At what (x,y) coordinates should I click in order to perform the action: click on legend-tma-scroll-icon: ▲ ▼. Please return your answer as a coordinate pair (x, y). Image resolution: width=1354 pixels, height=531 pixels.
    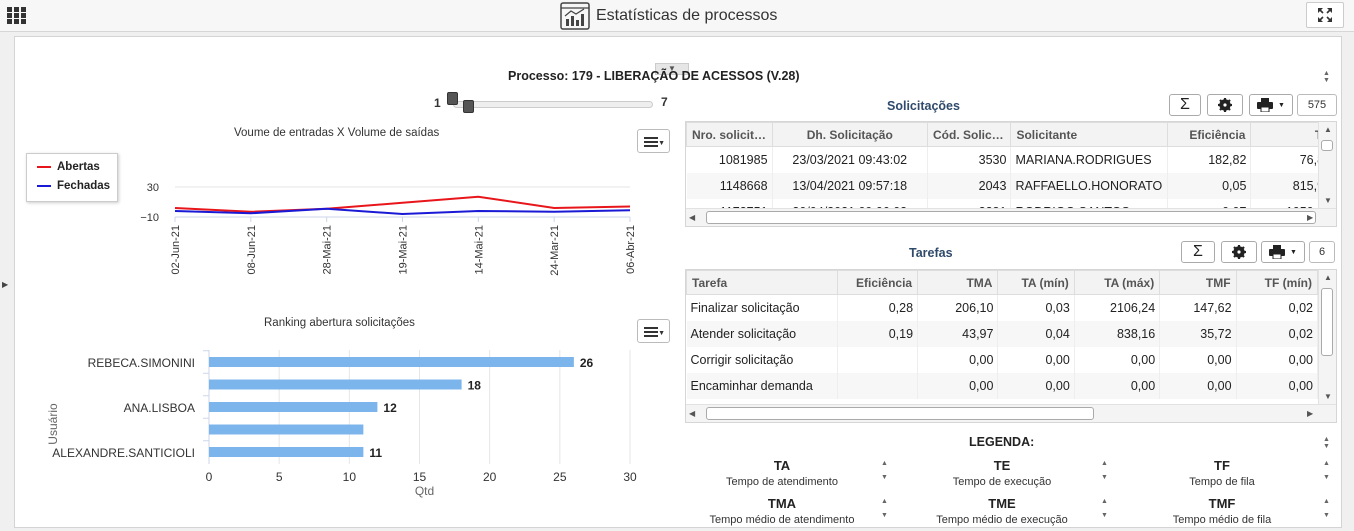
    Looking at the image, I should click on (884, 508).